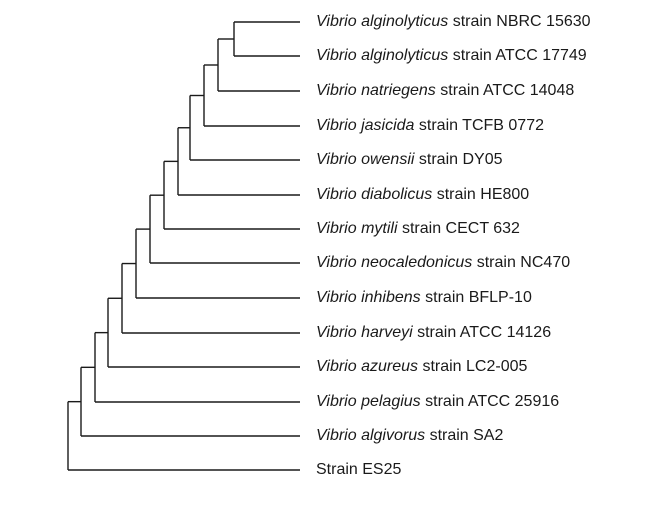  Describe the element at coordinates (379, 228) in the screenshot. I see `species-name: mytili` at that location.